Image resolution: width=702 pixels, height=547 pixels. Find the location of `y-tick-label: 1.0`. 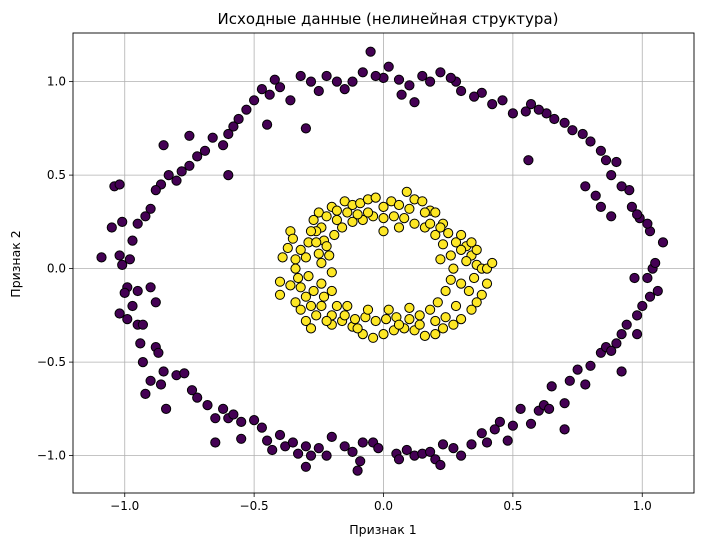

y-tick-label: 1.0 is located at coordinates (56, 82).